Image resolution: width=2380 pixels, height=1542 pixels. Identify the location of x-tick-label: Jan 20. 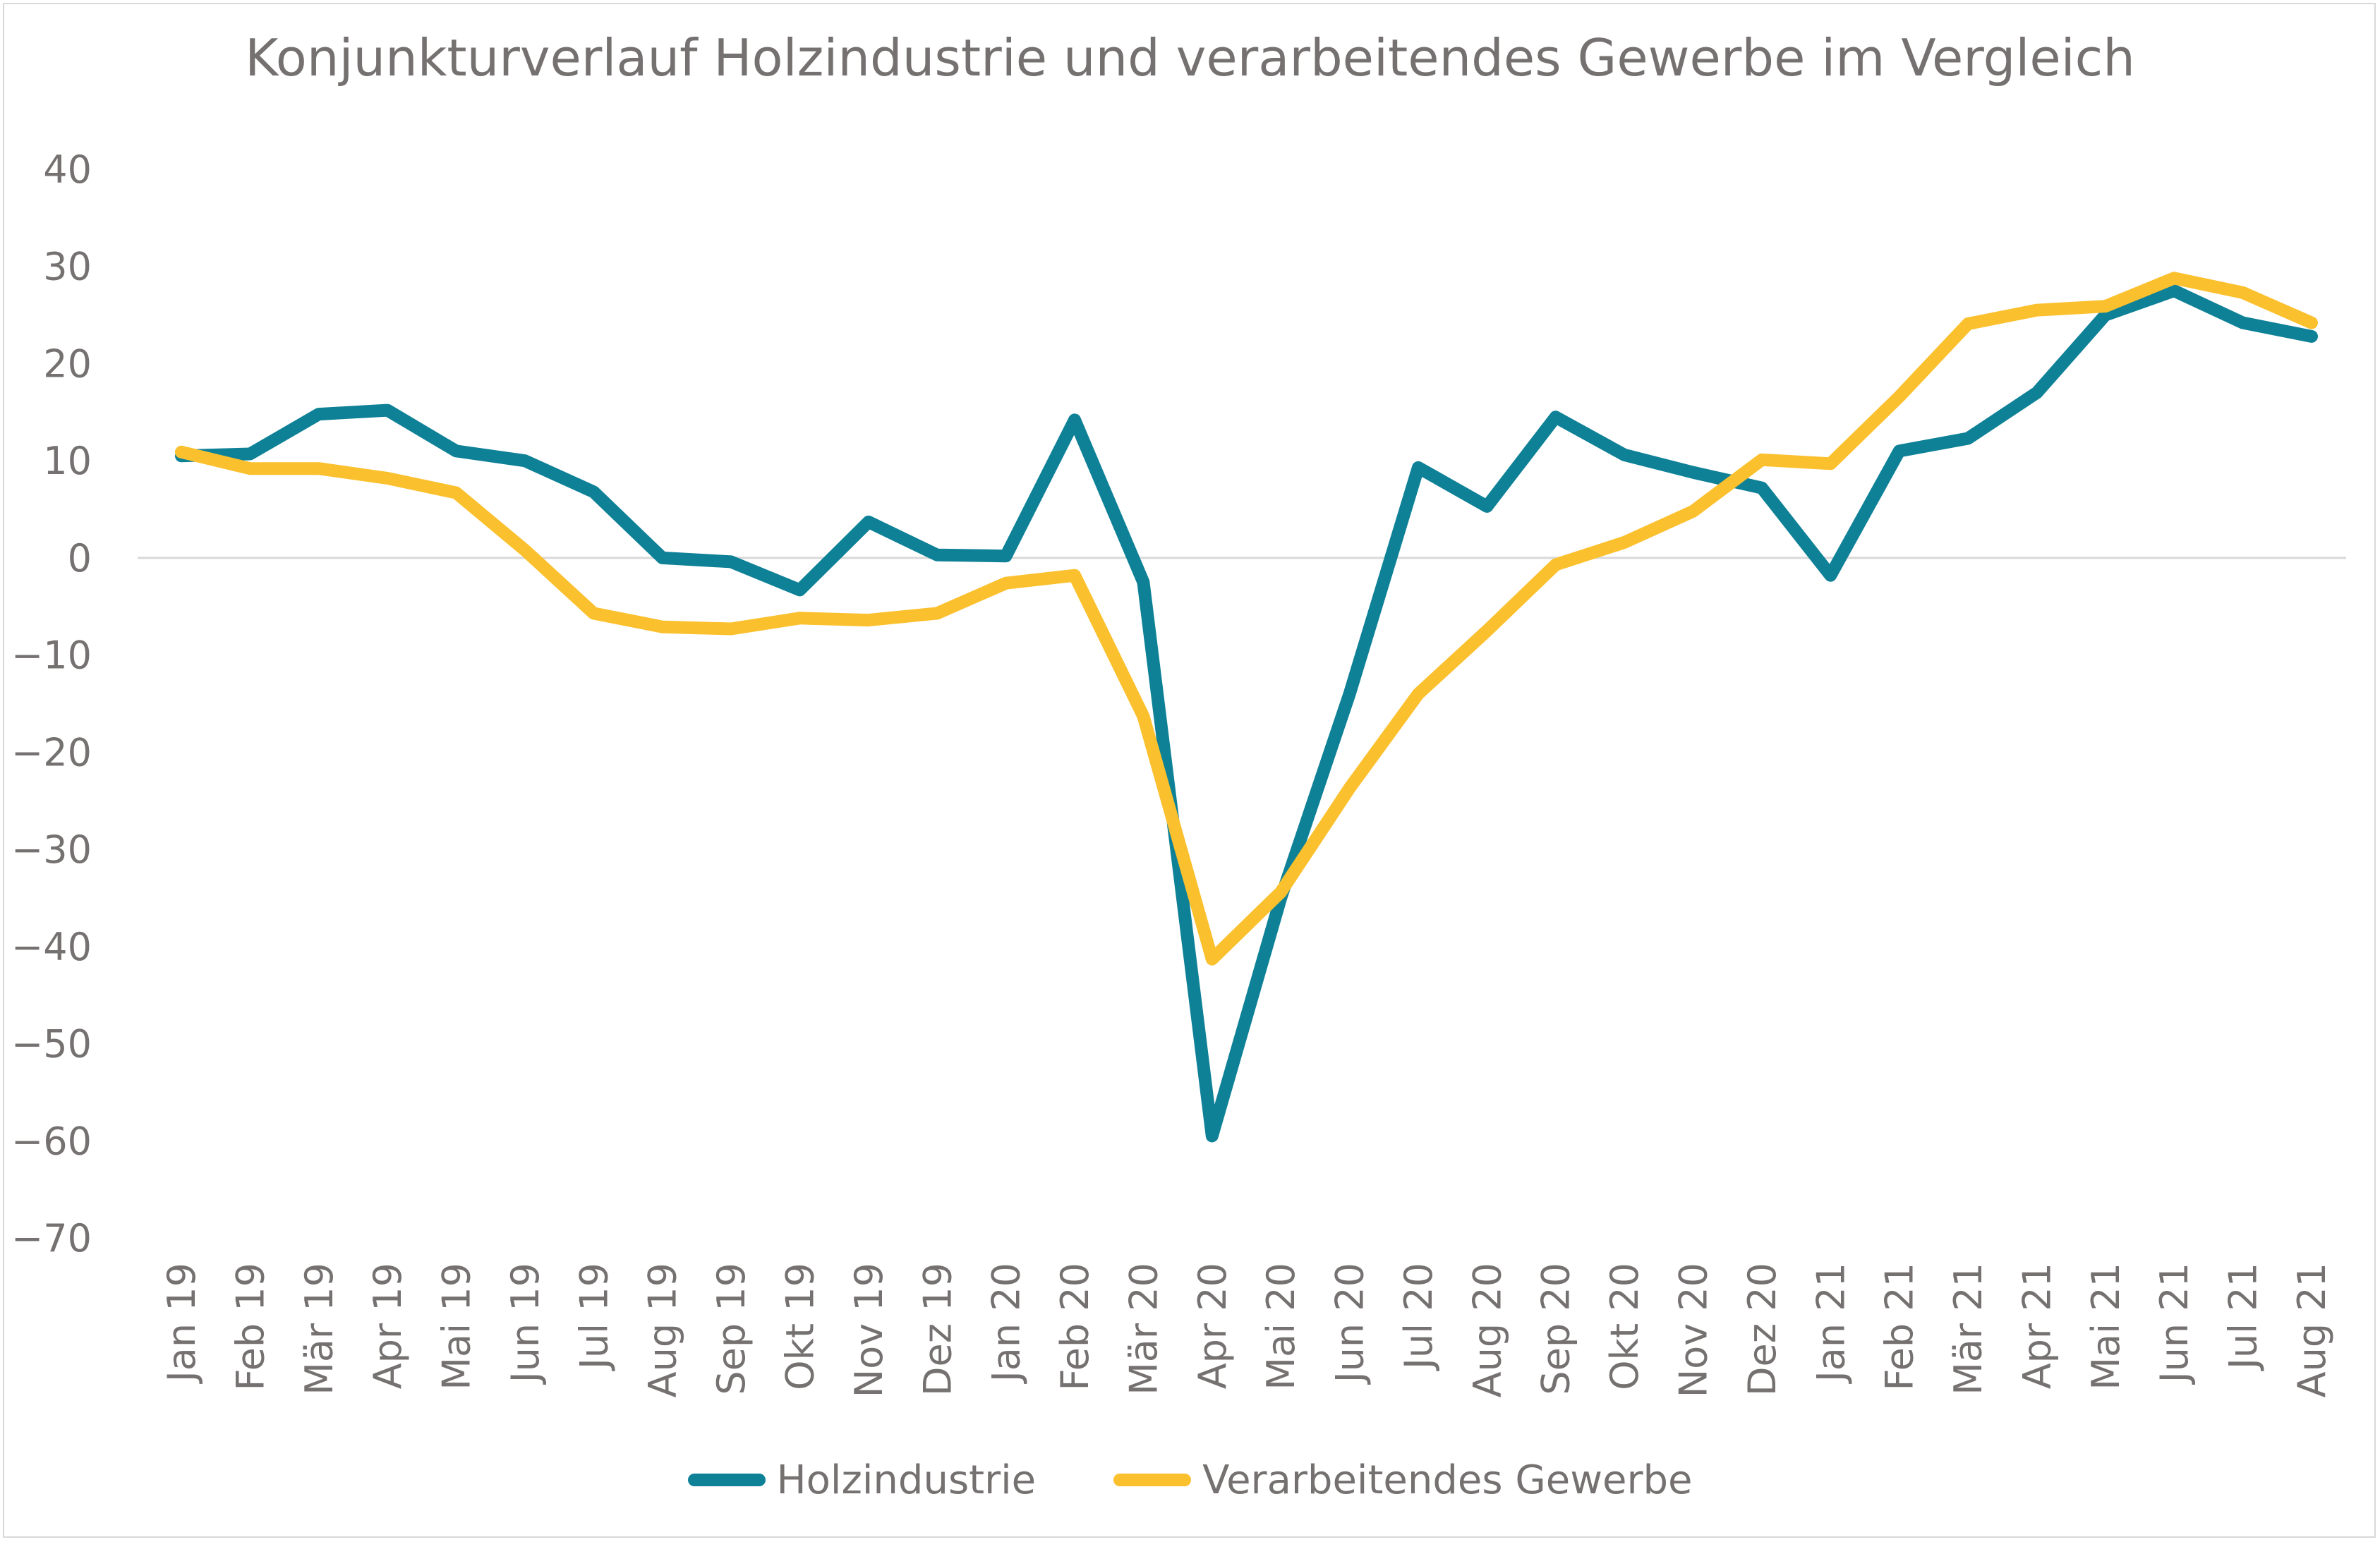
(1007, 1323).